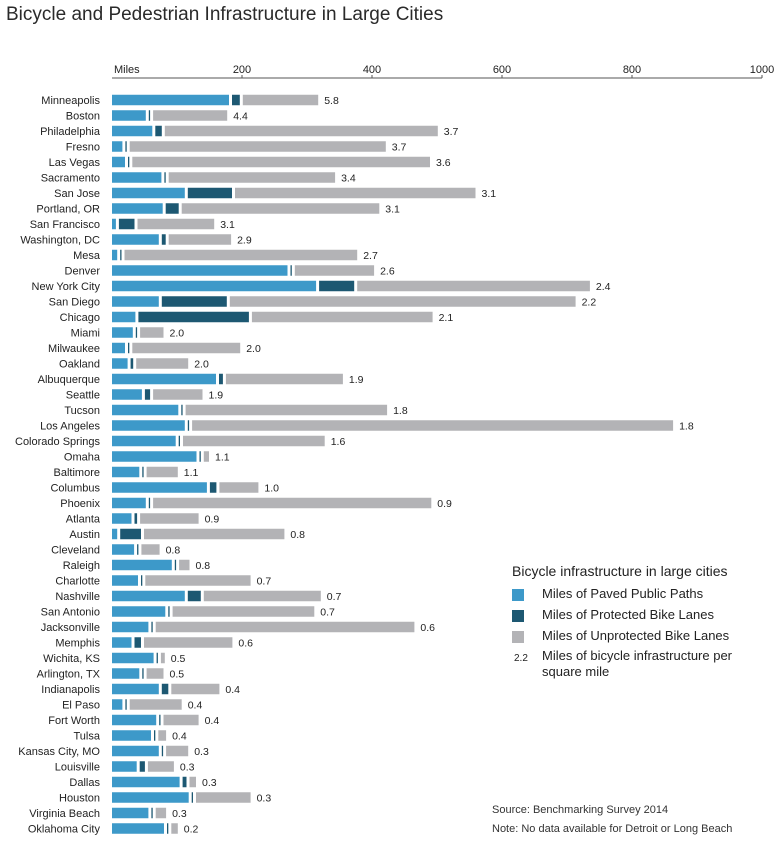  Describe the element at coordinates (191, 830) in the screenshot. I see `density-label: 0.2` at that location.